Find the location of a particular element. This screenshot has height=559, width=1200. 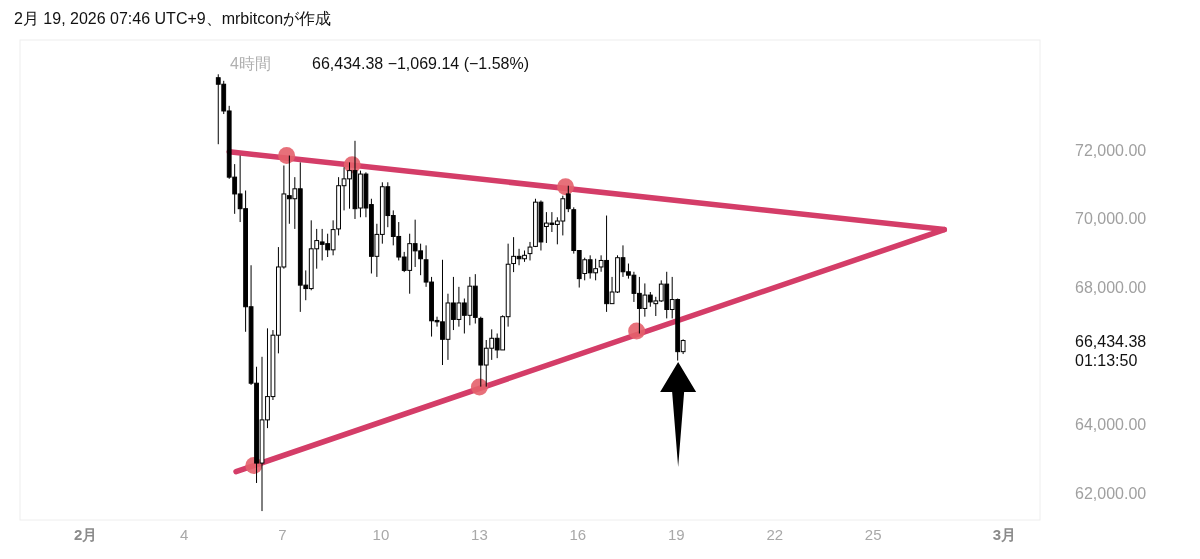

x-tick-label: 22 is located at coordinates (775, 534).